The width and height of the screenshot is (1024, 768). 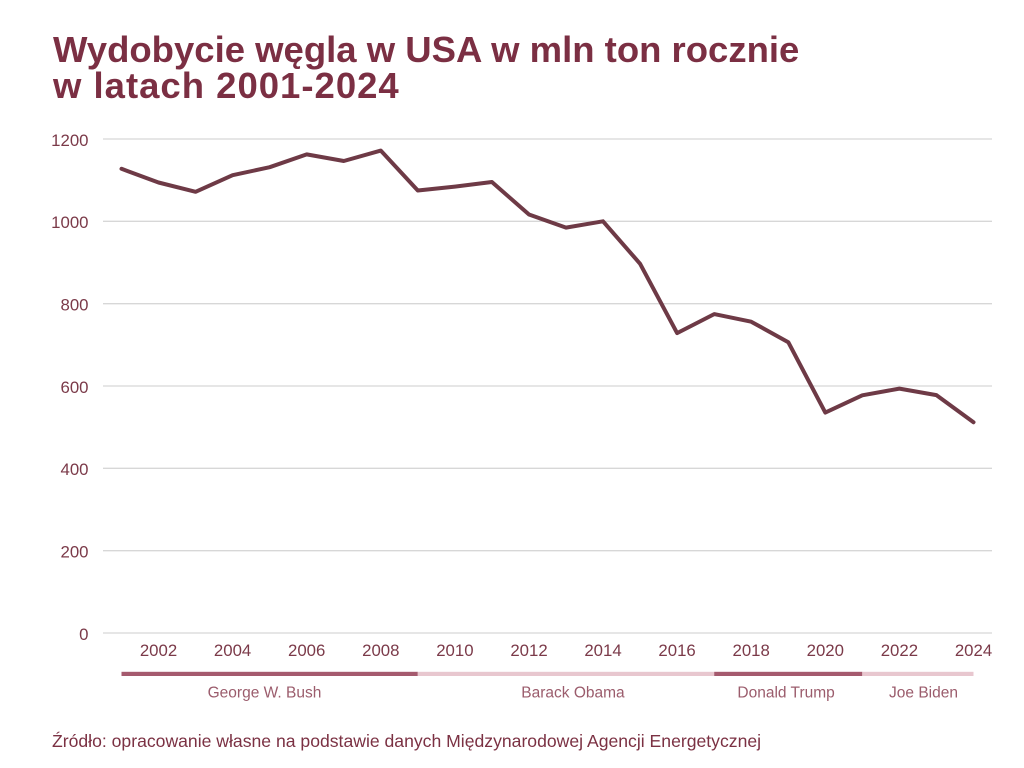 What do you see at coordinates (158, 650) in the screenshot?
I see `svg-text: 2002` at bounding box center [158, 650].